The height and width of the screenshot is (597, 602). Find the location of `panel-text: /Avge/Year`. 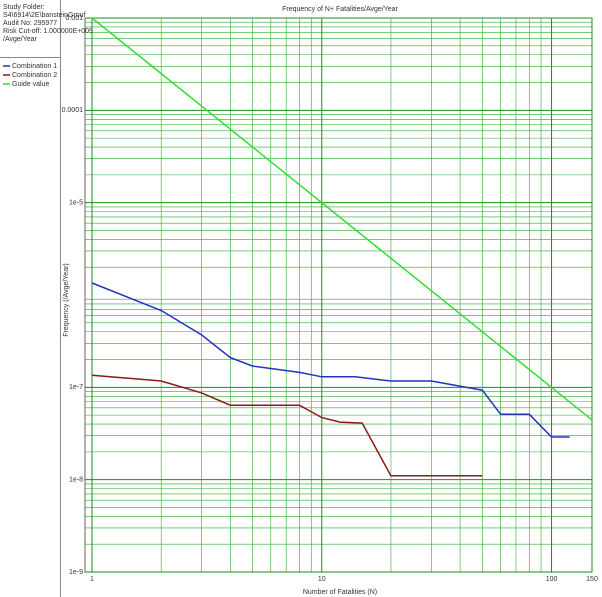

panel-text: /Avge/Year is located at coordinates (20, 39).